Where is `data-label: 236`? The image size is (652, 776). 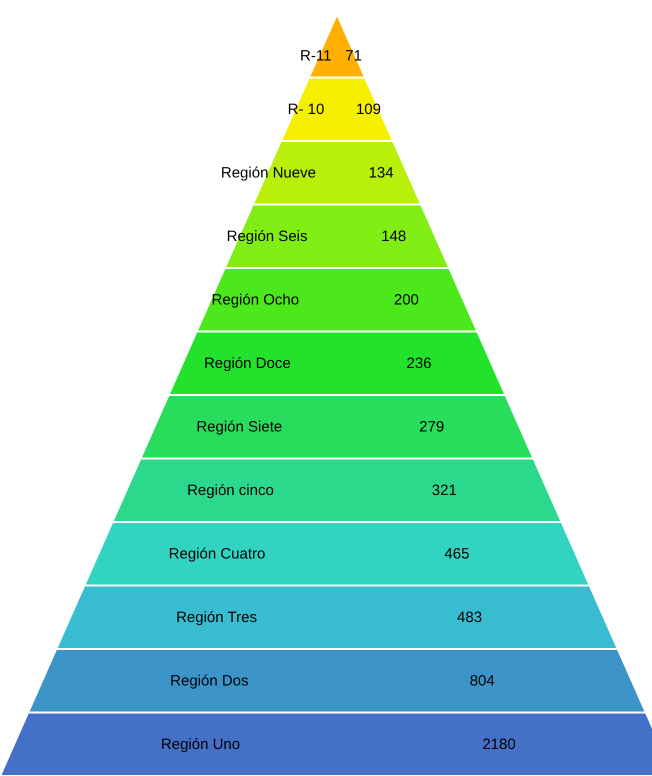 data-label: 236 is located at coordinates (419, 363).